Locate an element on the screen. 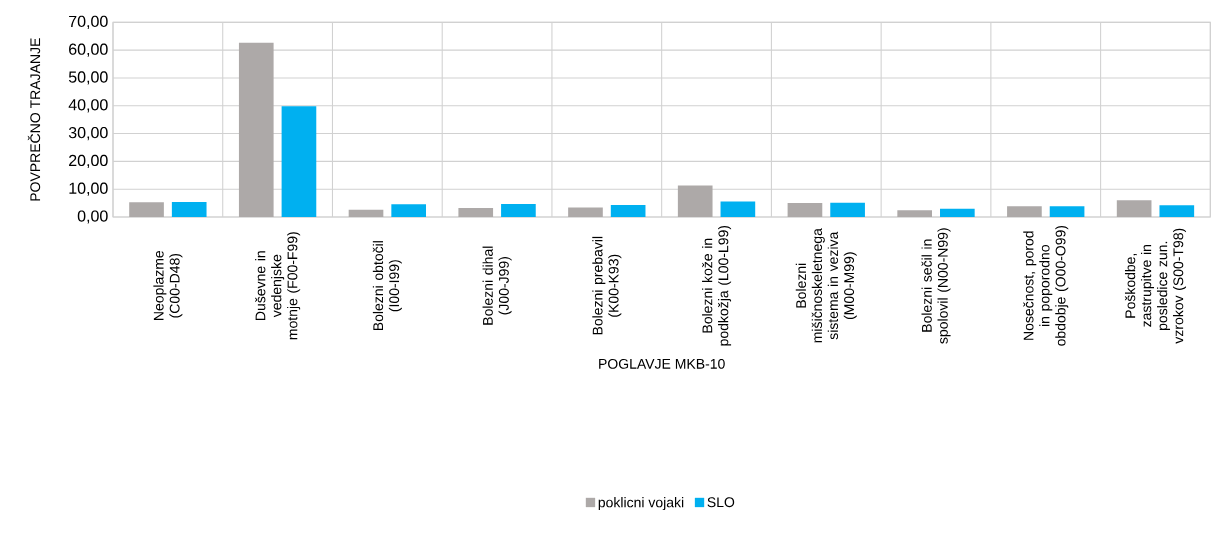 The image size is (1220, 533). legend-label: SLO is located at coordinates (721, 502).